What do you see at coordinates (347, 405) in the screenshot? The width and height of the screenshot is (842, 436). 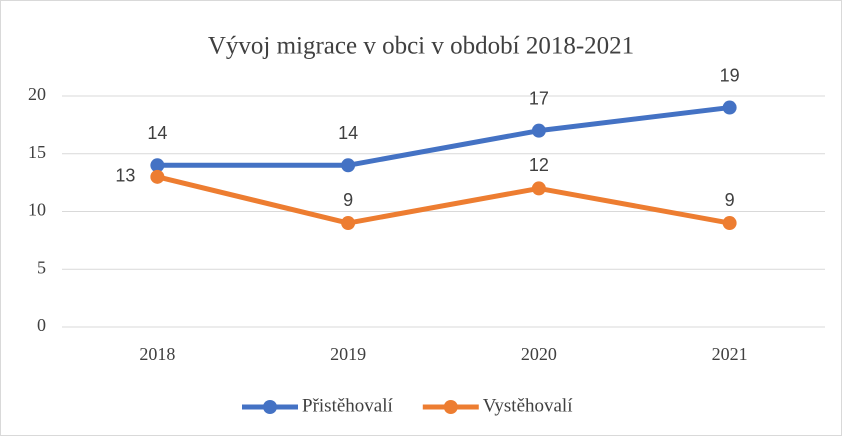 I see `legend-label: Přistěhovalí` at bounding box center [347, 405].